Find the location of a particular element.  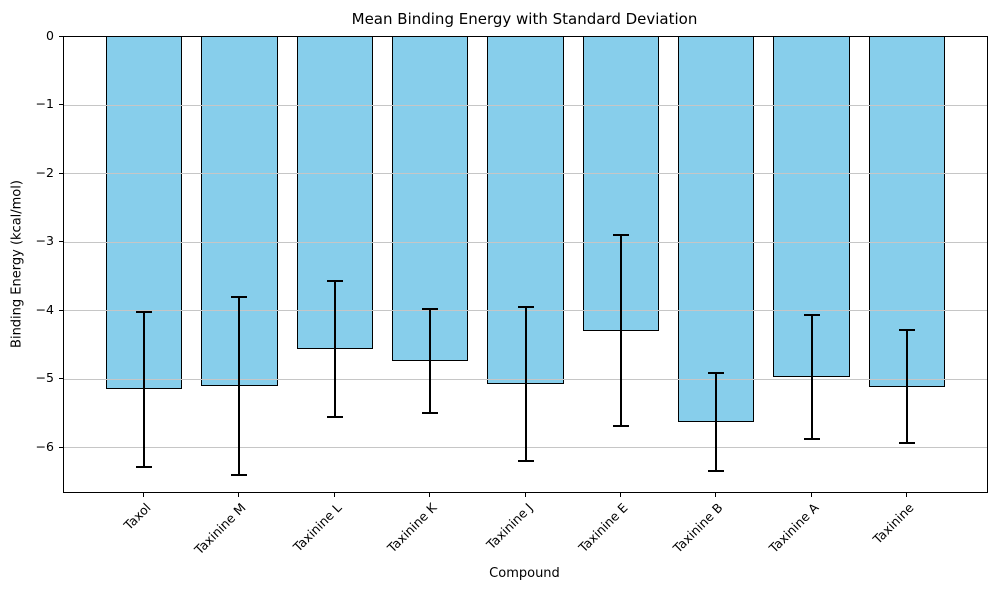

x-tick-label: Taxinine A is located at coordinates (793, 528).